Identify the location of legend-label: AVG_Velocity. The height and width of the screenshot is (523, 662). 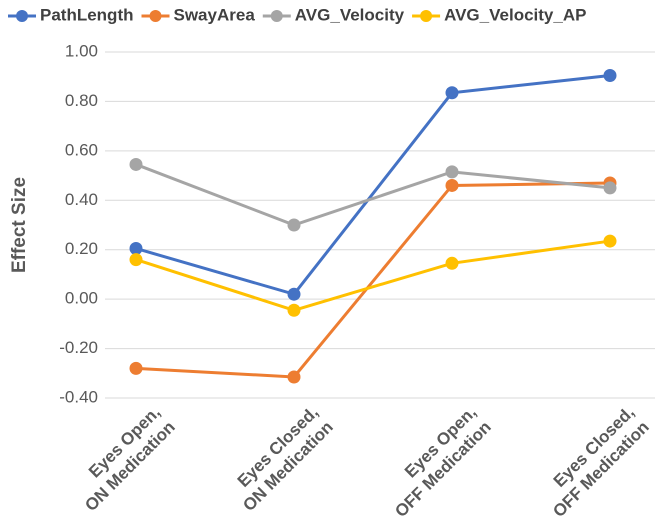
(350, 14).